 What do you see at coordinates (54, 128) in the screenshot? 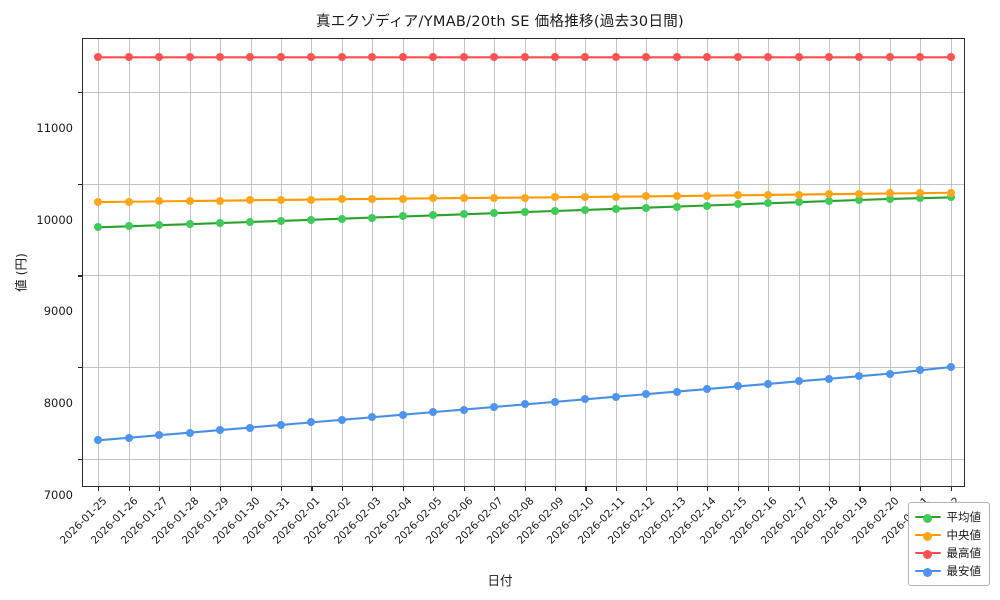
I see `y-tick-label: 11000` at bounding box center [54, 128].